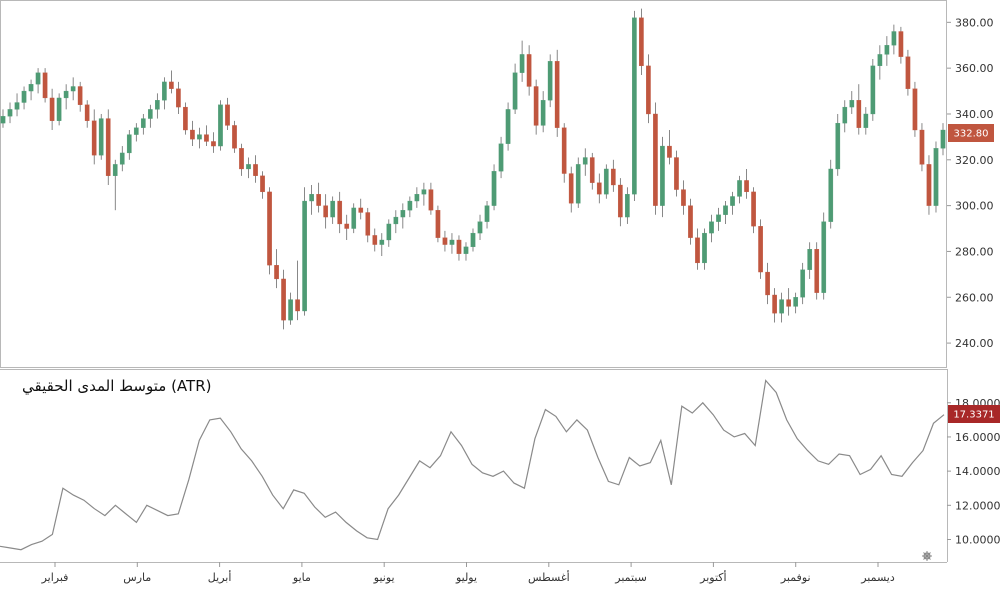 This screenshot has height=589, width=1000. What do you see at coordinates (977, 471) in the screenshot?
I see `atr-tick-label: 14.0000` at bounding box center [977, 471].